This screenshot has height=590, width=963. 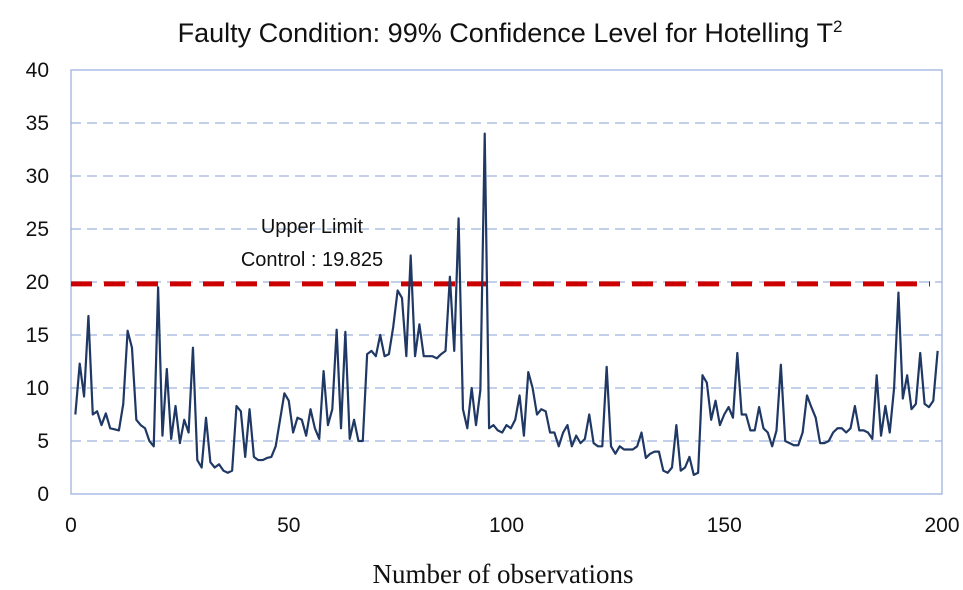 What do you see at coordinates (506, 525) in the screenshot?
I see `x-tick-label: 100` at bounding box center [506, 525].